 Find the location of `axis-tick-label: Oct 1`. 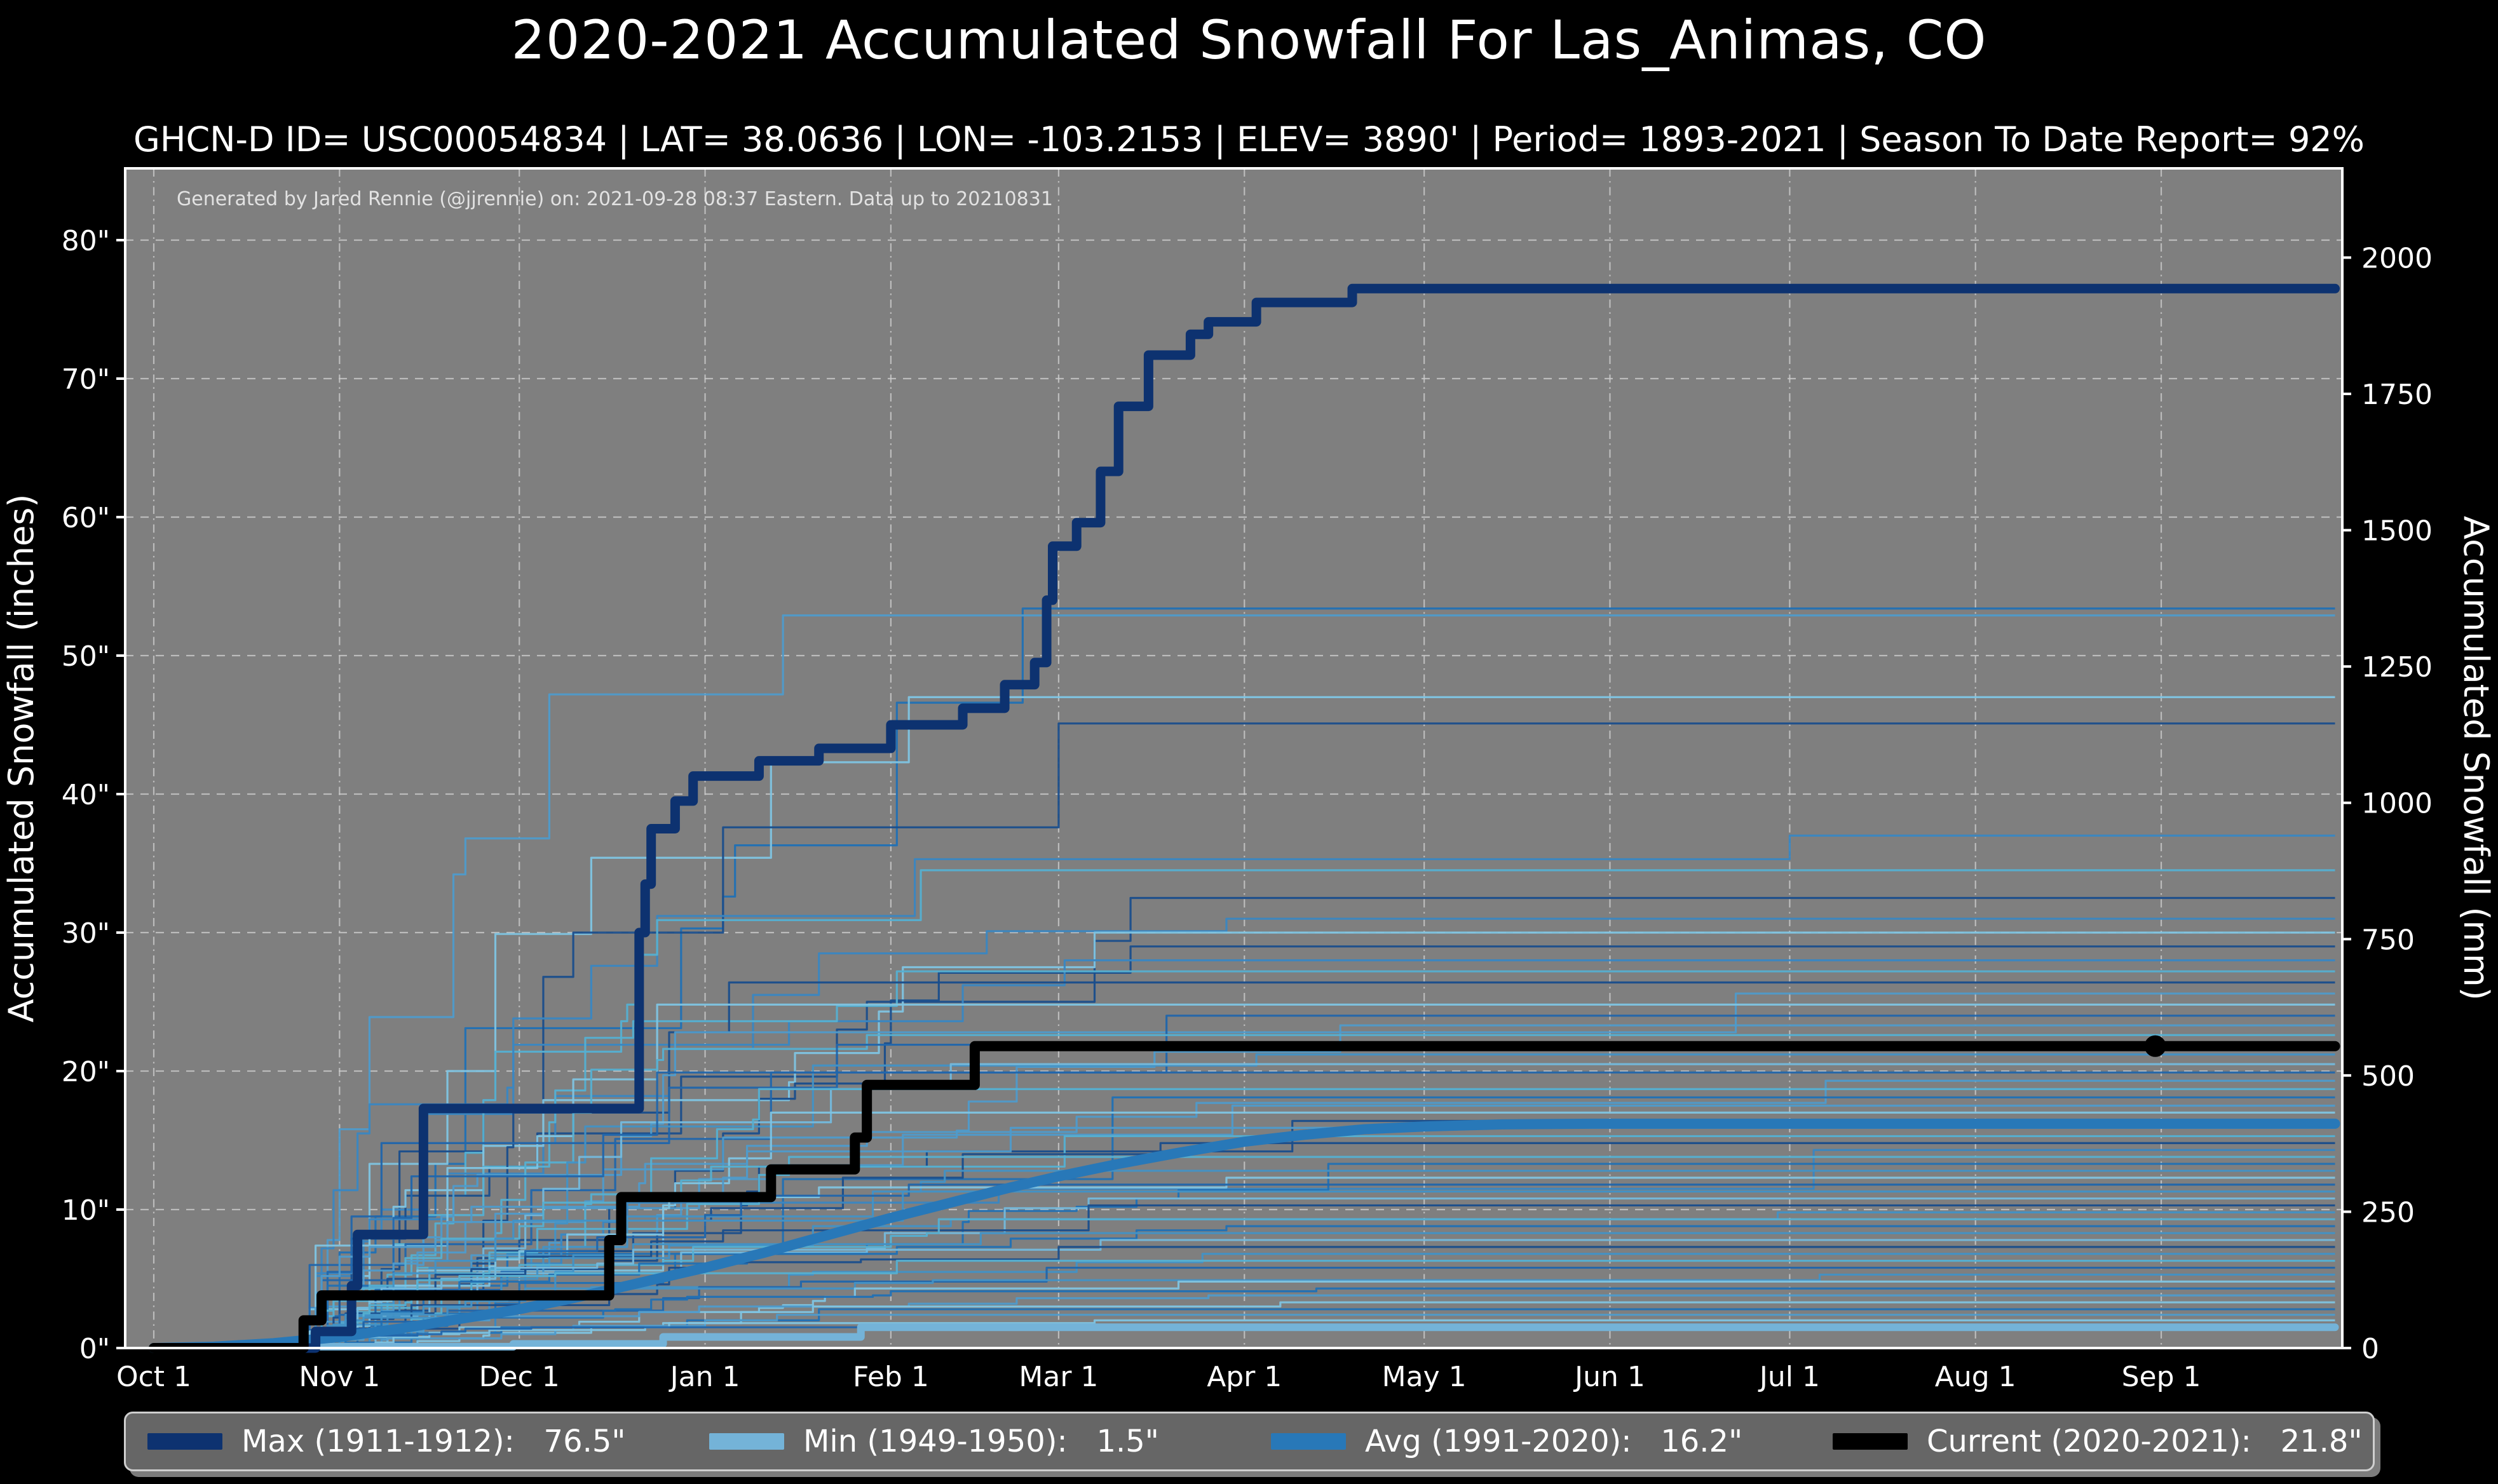

axis-tick-label: Oct 1 is located at coordinates (153, 1377).